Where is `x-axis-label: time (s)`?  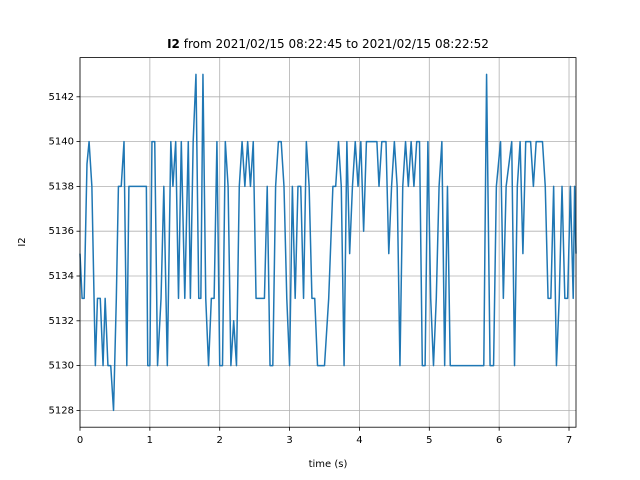 x-axis-label: time (s) is located at coordinates (328, 464).